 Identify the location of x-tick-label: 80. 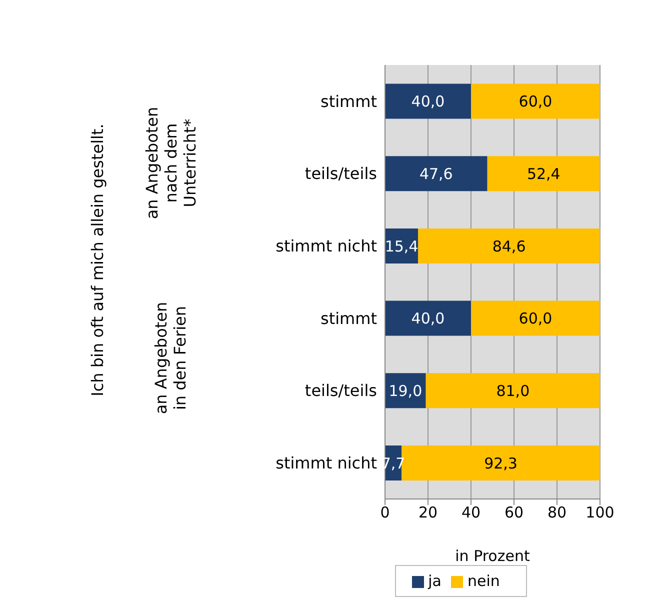
(557, 513).